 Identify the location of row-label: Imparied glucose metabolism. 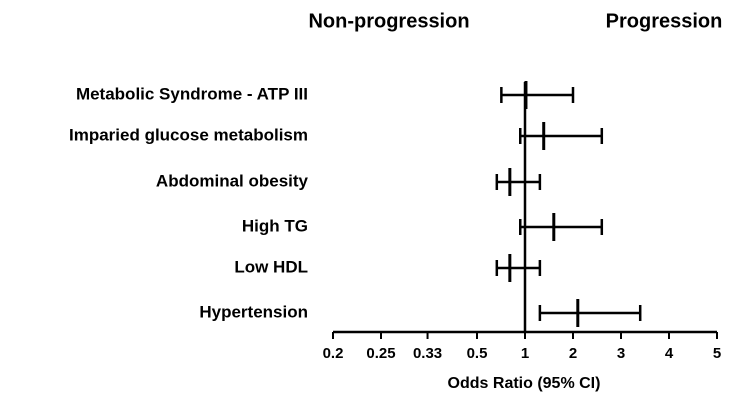
(188, 134).